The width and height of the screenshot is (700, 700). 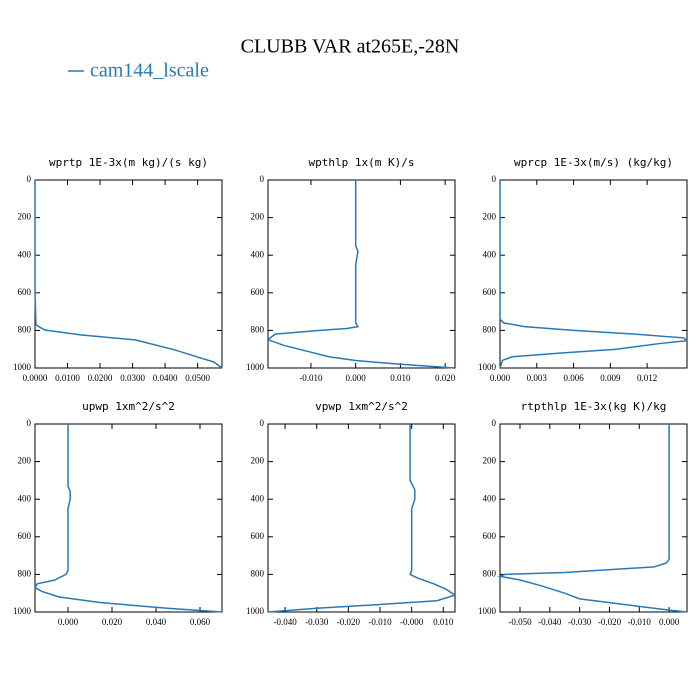 What do you see at coordinates (593, 162) in the screenshot?
I see `panel-title: wprcp 1E-3x(m/s) (kg/kg)` at bounding box center [593, 162].